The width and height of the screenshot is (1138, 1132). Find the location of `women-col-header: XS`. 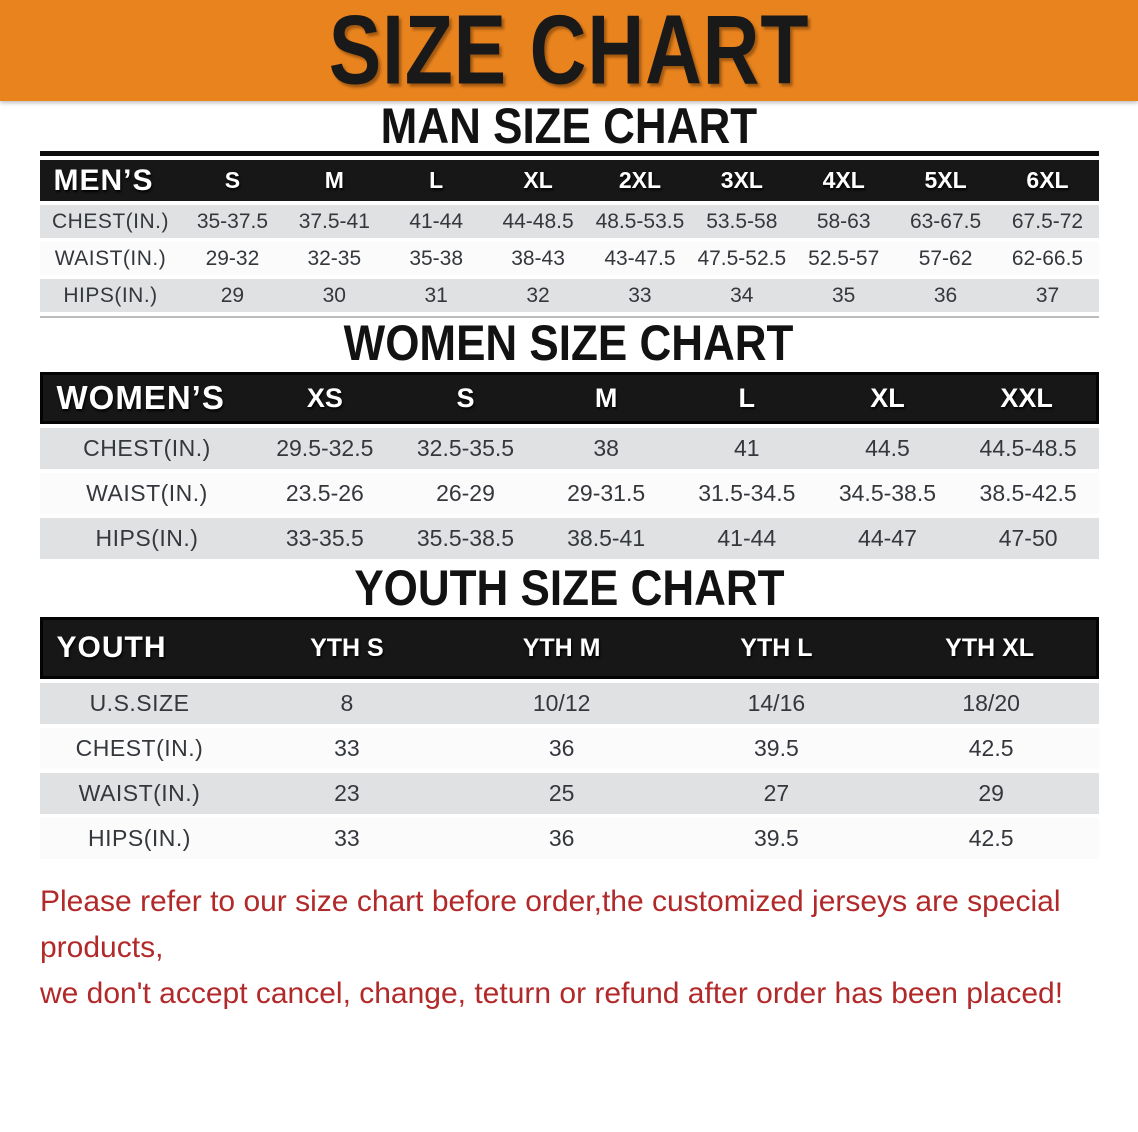

women-col-header: XS is located at coordinates (325, 398).